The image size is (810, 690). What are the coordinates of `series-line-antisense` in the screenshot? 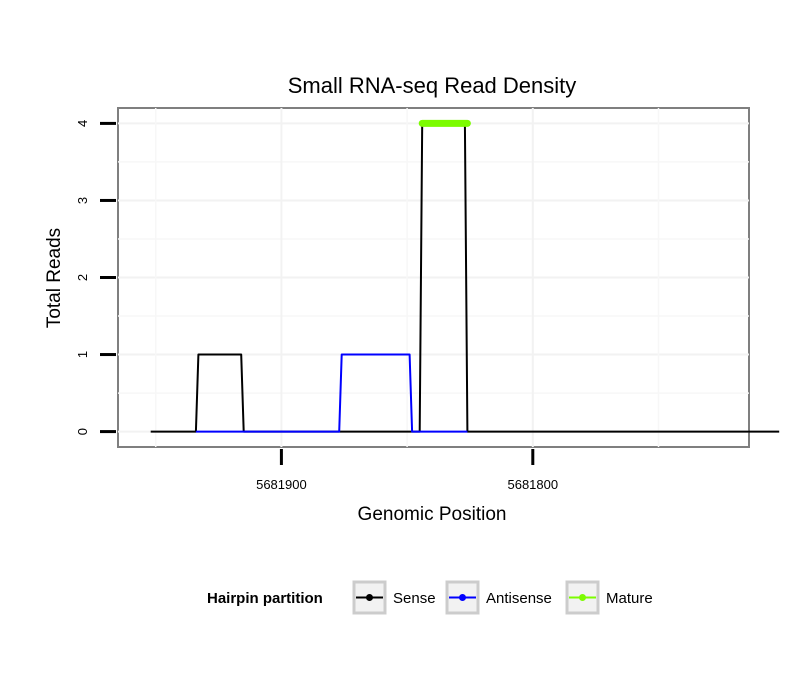 It's located at (331, 393).